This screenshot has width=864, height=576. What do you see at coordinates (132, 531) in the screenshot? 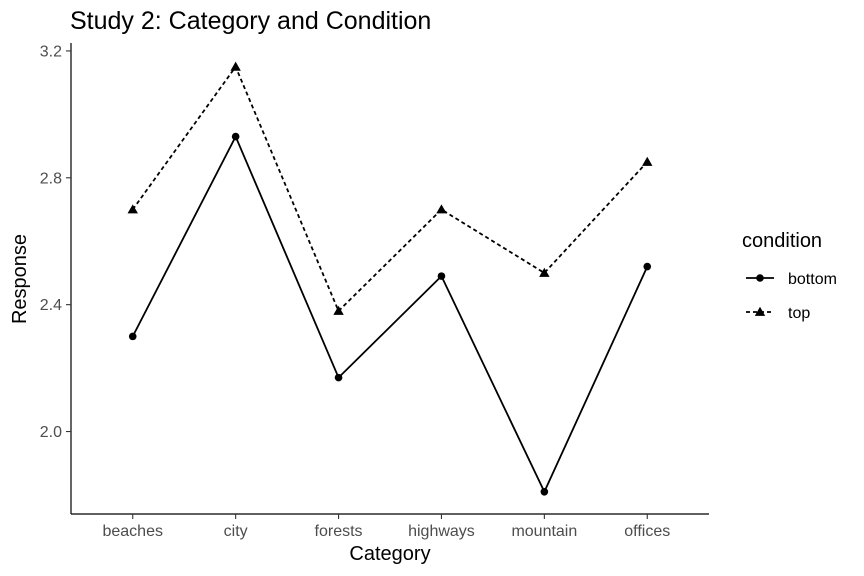
I see `x-tick-label: beaches` at bounding box center [132, 531].